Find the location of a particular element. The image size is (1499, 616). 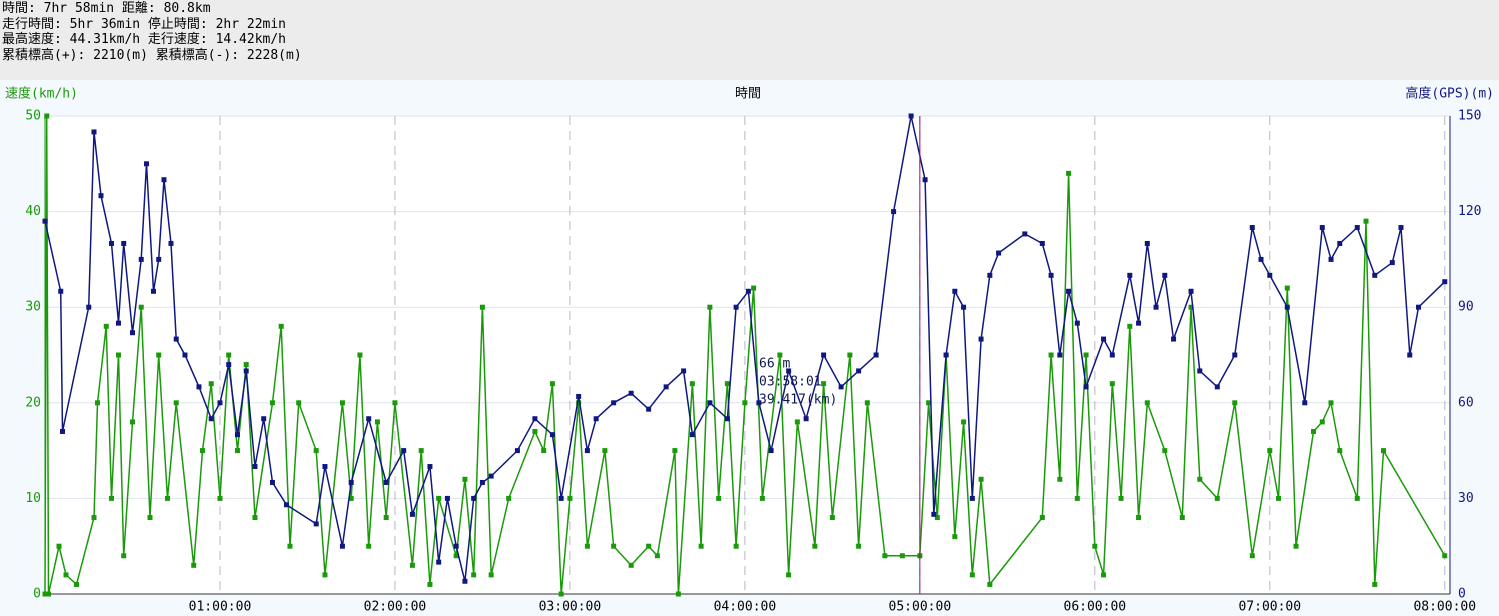

x-tick-label: 01:00:00 is located at coordinates (220, 607).